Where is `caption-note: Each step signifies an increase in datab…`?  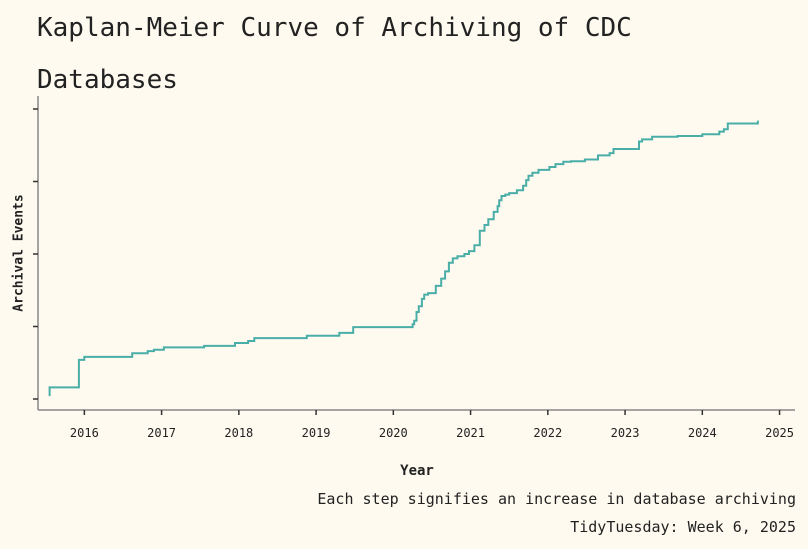
caption-note: Each step signifies an increase in datab… is located at coordinates (556, 499).